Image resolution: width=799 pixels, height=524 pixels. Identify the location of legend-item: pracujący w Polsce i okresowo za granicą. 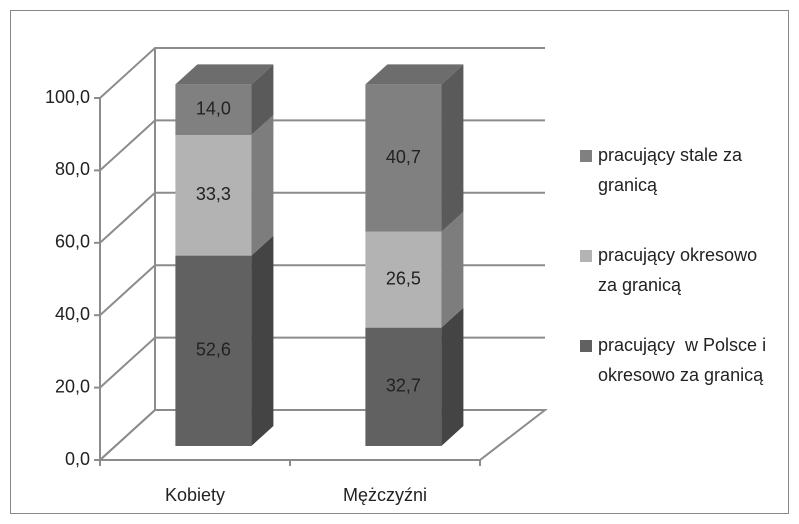
(676, 360).